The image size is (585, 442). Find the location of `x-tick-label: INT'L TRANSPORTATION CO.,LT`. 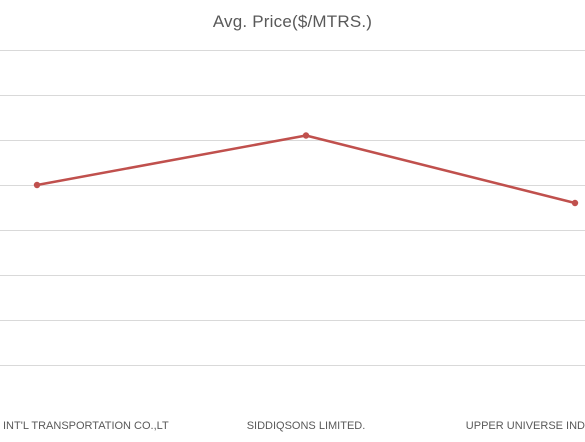

x-tick-label: INT'L TRANSPORTATION CO.,LT is located at coordinates (86, 426).